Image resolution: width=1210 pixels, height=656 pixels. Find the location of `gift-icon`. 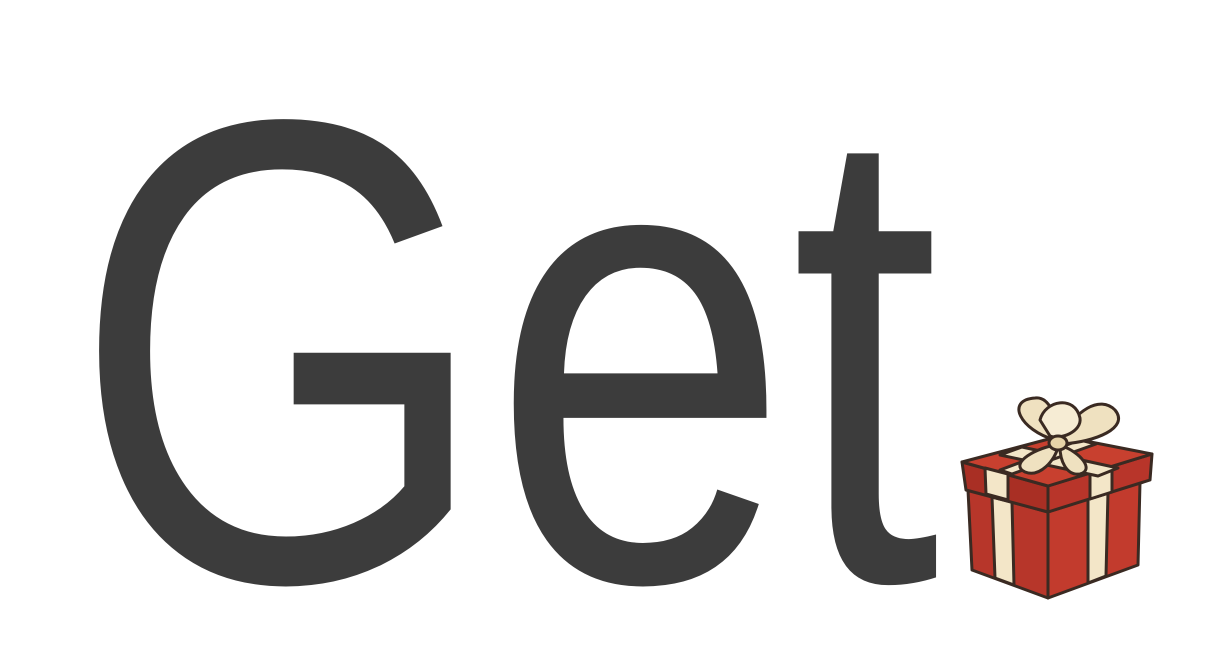

gift-icon is located at coordinates (1057, 498).